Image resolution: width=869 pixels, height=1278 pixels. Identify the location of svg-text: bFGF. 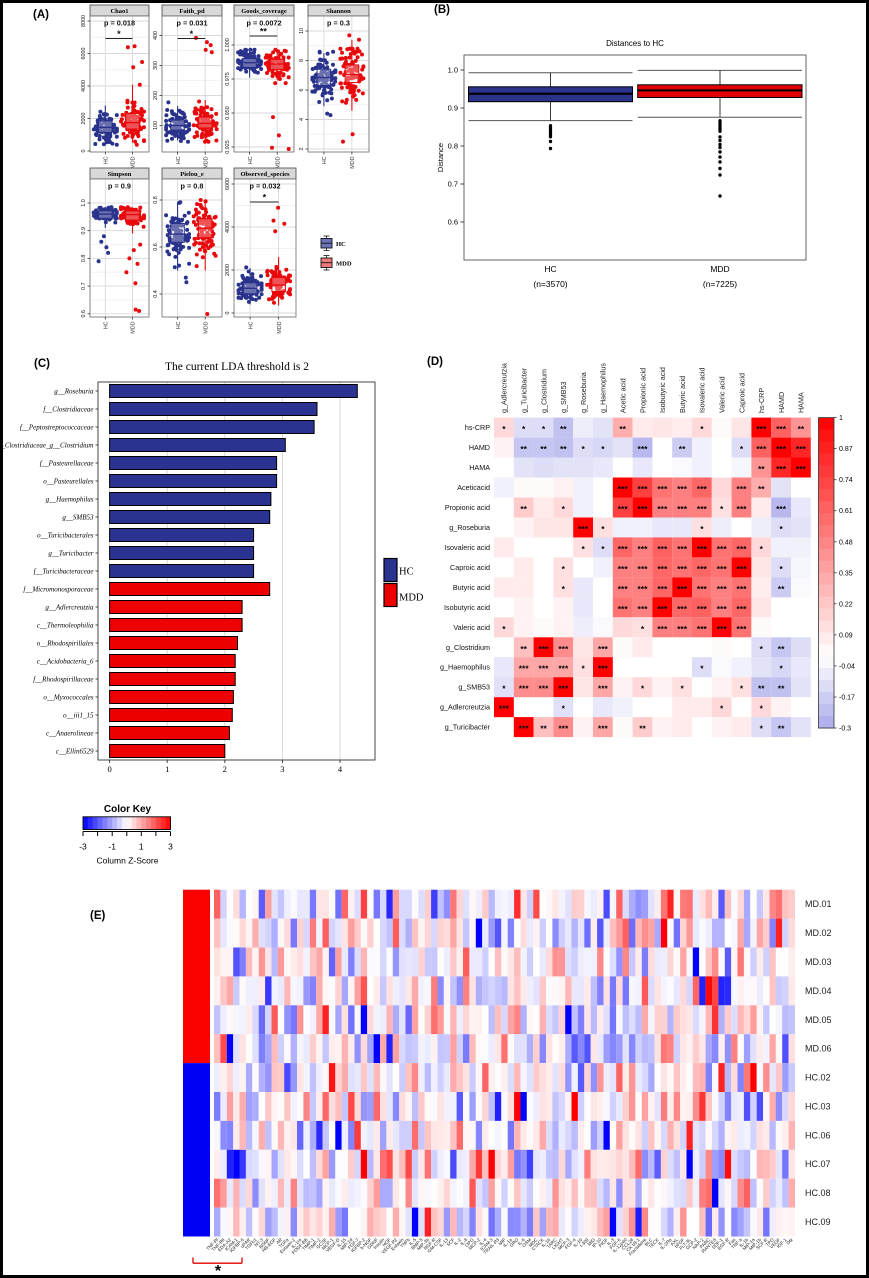
(680, 1243).